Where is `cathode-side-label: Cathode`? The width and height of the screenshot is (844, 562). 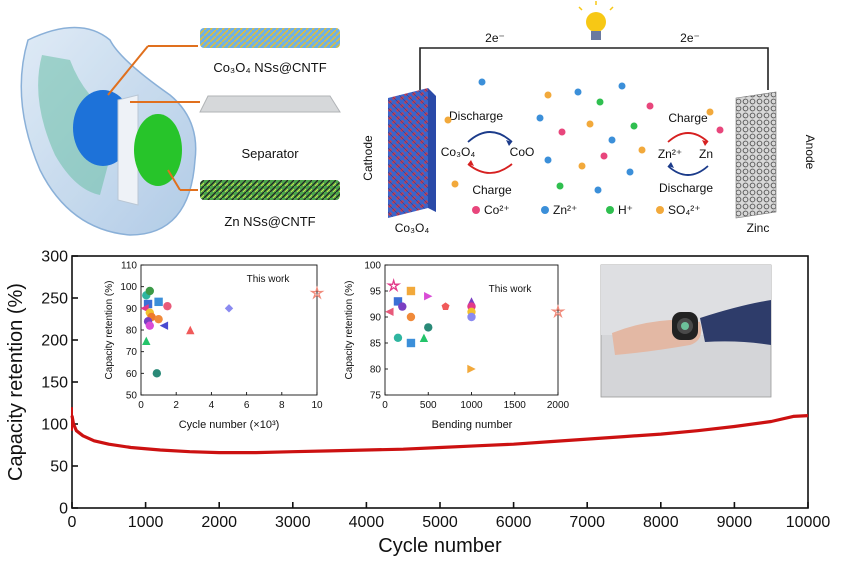 cathode-side-label: Cathode is located at coordinates (368, 158).